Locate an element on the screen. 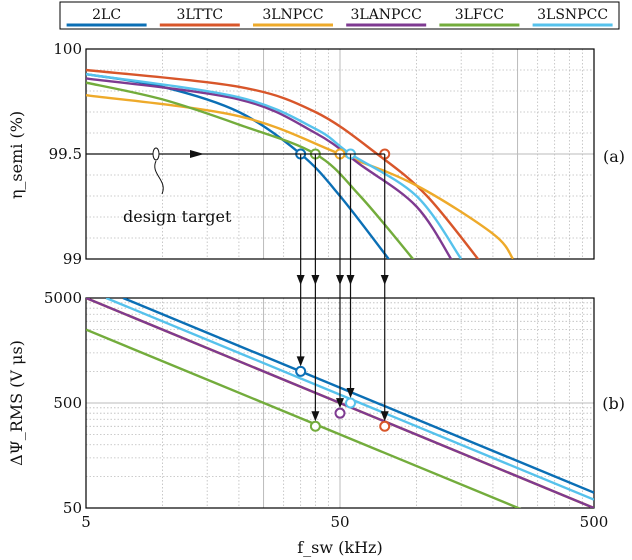 The image size is (632, 560). gap-arrowhead-3lsnpcc is located at coordinates (350, 280).